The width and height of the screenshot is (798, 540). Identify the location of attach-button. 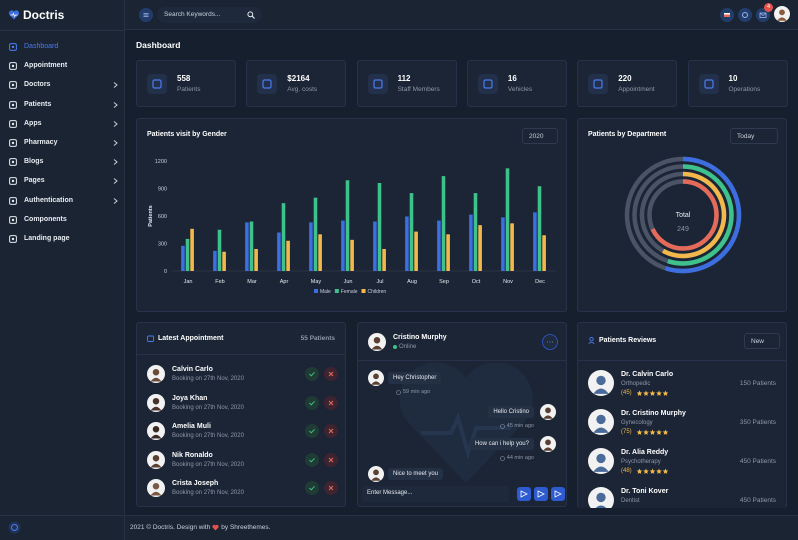
(558, 494).